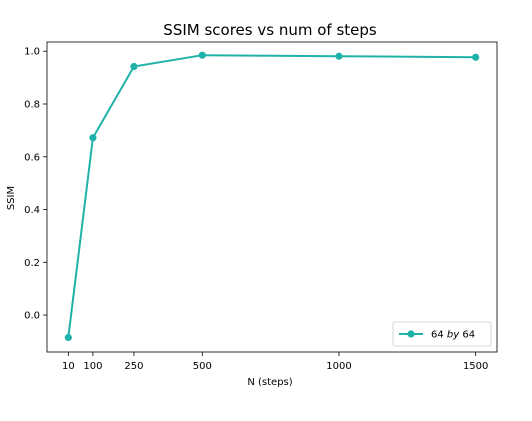  I want to click on legend-label: 64 by 64, so click(453, 335).